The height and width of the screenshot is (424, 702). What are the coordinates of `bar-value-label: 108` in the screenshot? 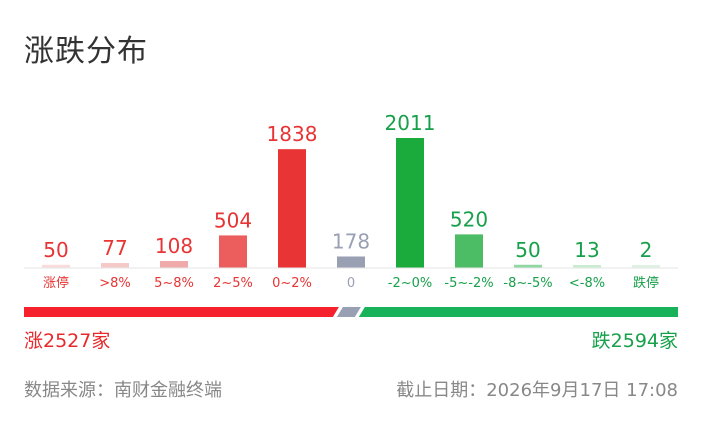 It's located at (174, 246).